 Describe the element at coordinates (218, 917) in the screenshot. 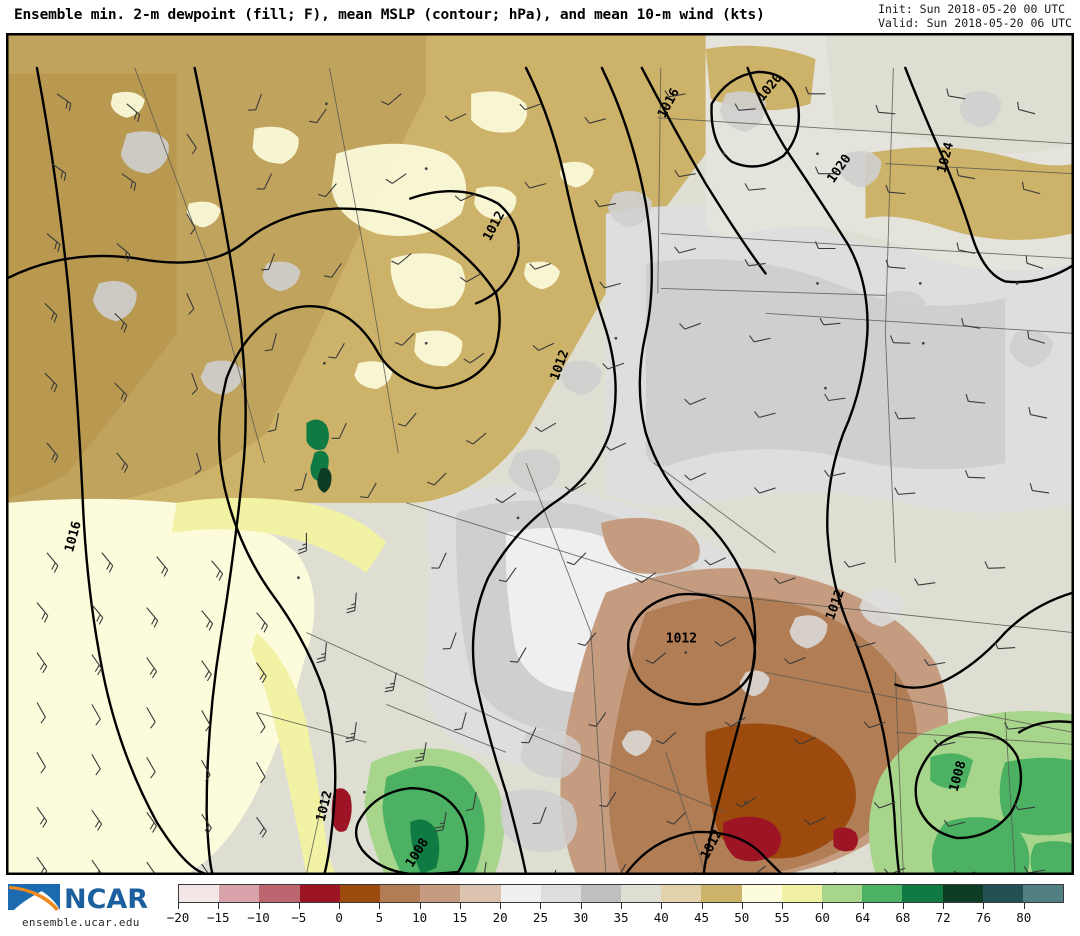

I see `colorbar-tick-label: −15` at that location.